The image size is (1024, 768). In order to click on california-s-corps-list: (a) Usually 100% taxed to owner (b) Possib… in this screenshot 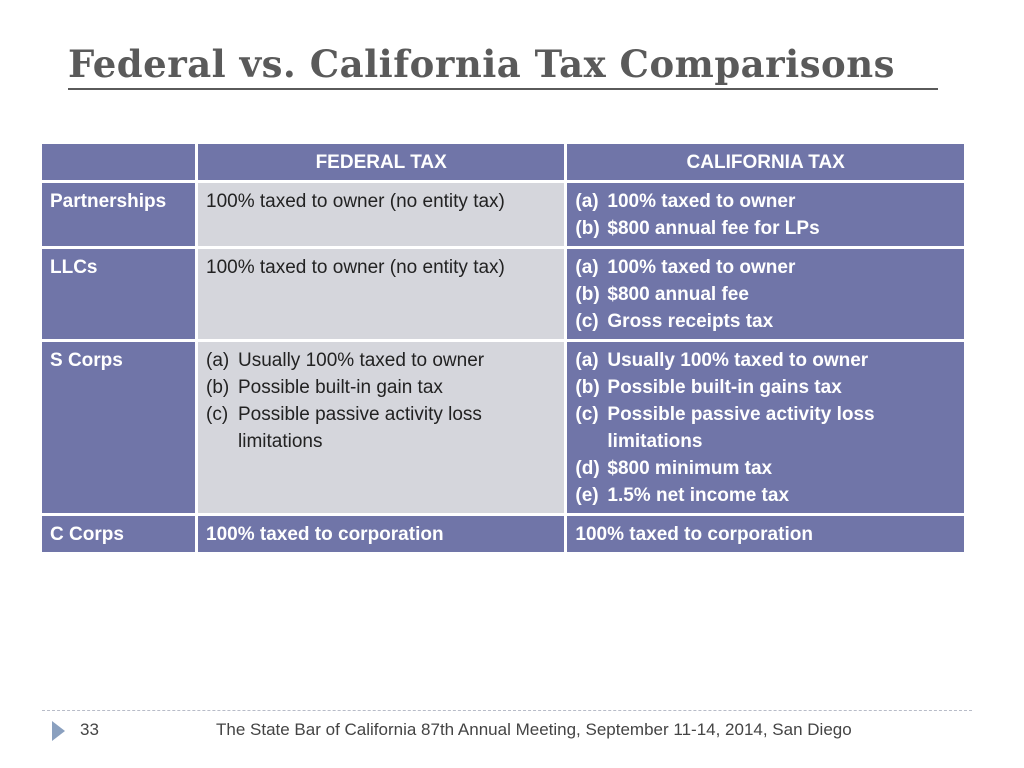, I will do `click(765, 428)`.